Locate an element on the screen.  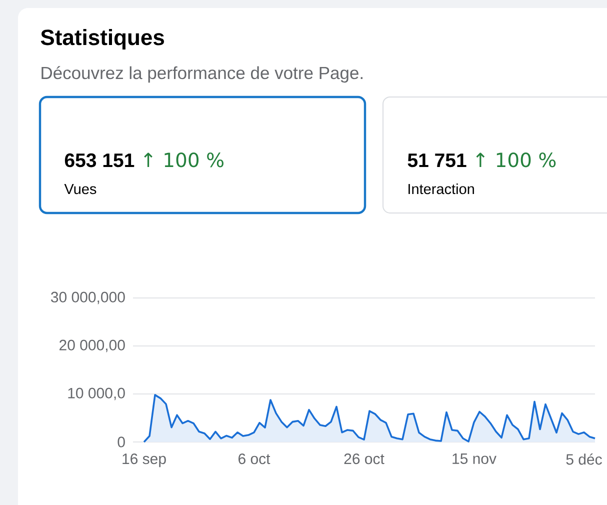
x-tick-label: 5 déc is located at coordinates (584, 459).